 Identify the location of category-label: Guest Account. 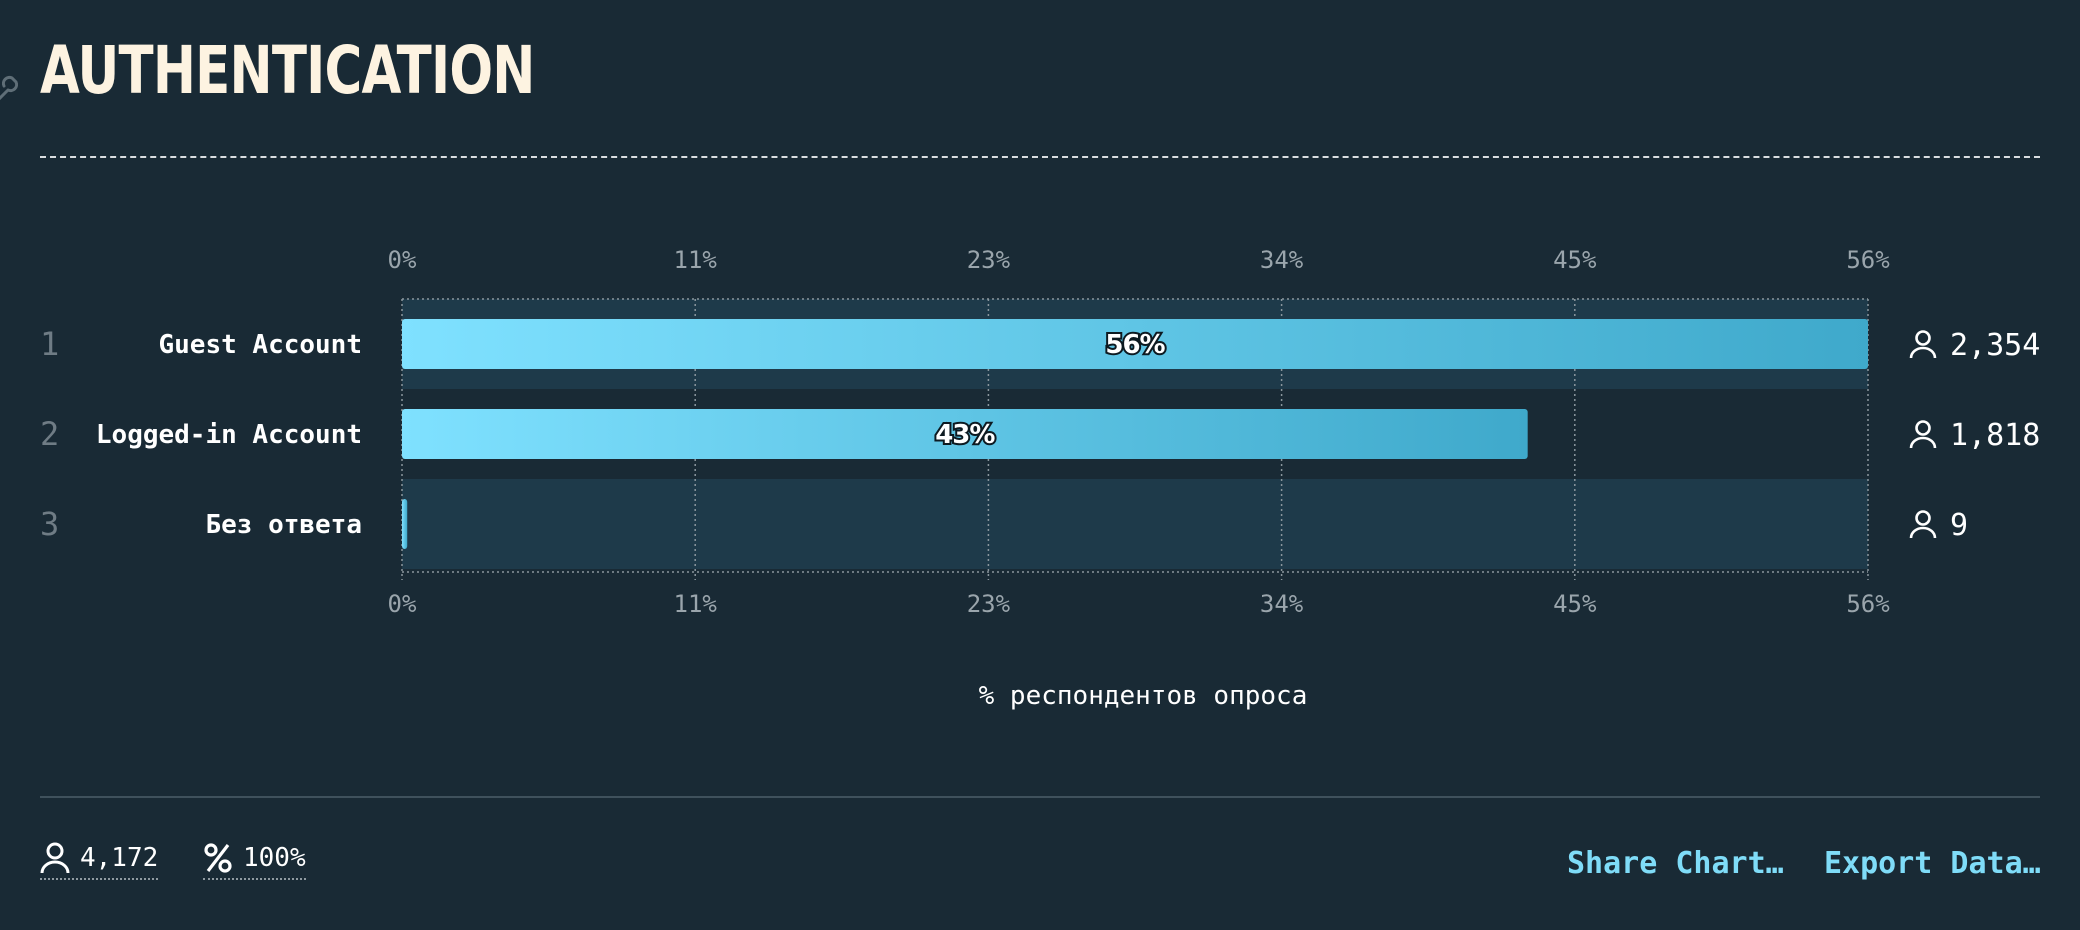
(261, 345).